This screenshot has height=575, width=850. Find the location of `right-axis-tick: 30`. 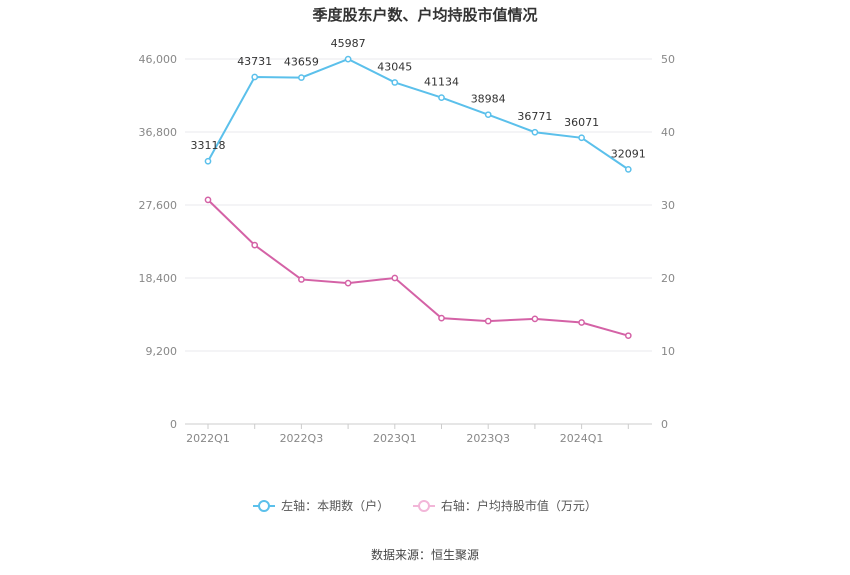

right-axis-tick: 30 is located at coordinates (668, 205).